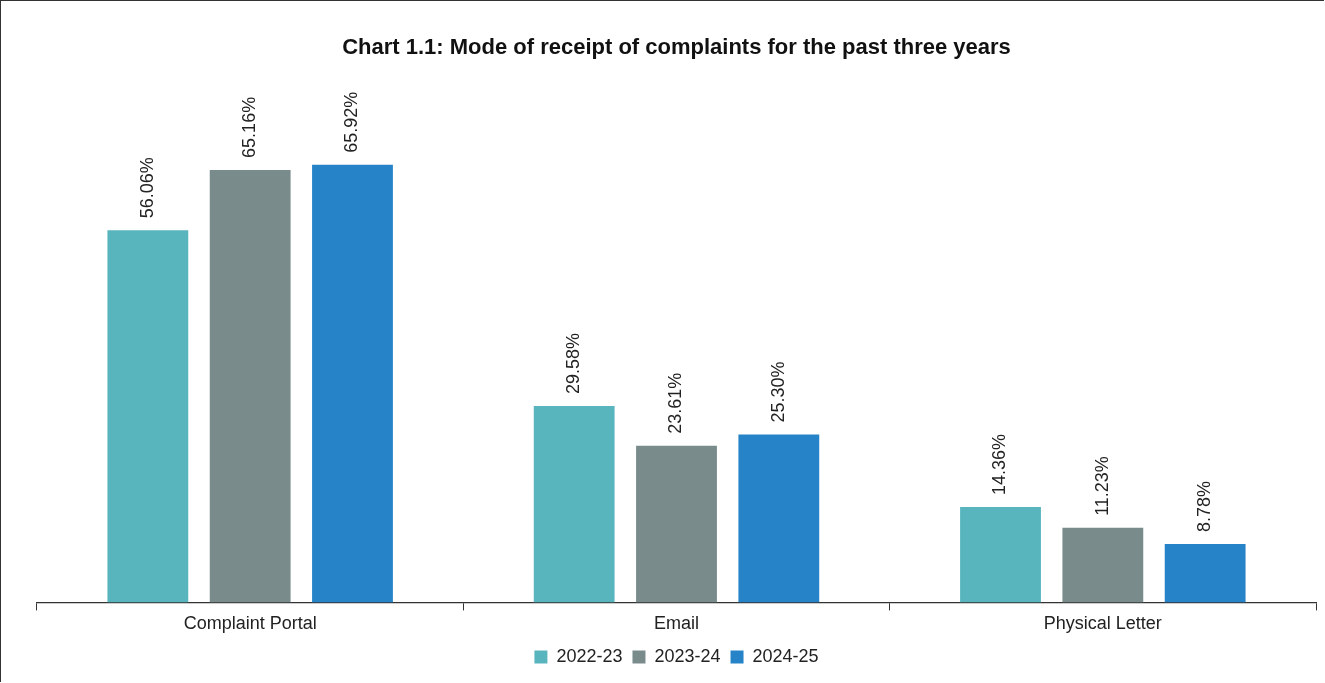 The width and height of the screenshot is (1325, 683). What do you see at coordinates (777, 392) in the screenshot?
I see `data-label: 25.30%` at bounding box center [777, 392].